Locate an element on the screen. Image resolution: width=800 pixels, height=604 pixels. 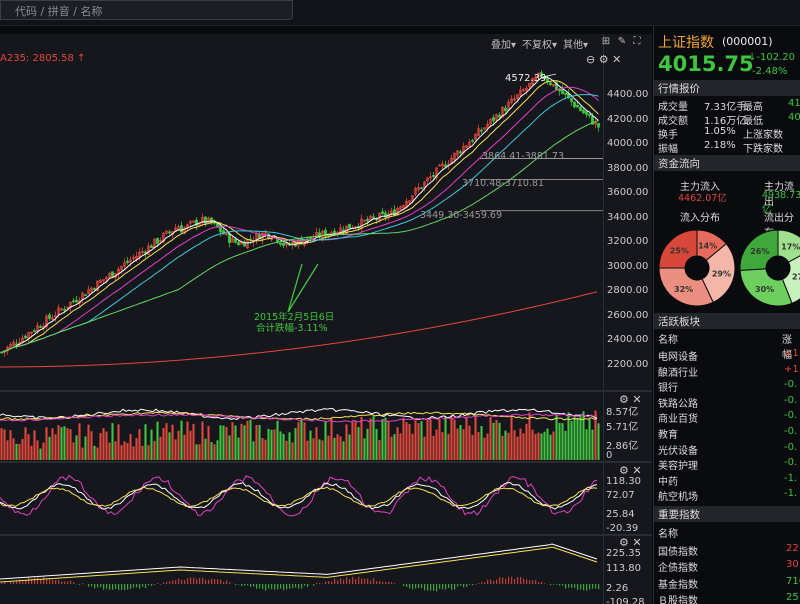
market-key: 上涨家数 is located at coordinates (763, 135).